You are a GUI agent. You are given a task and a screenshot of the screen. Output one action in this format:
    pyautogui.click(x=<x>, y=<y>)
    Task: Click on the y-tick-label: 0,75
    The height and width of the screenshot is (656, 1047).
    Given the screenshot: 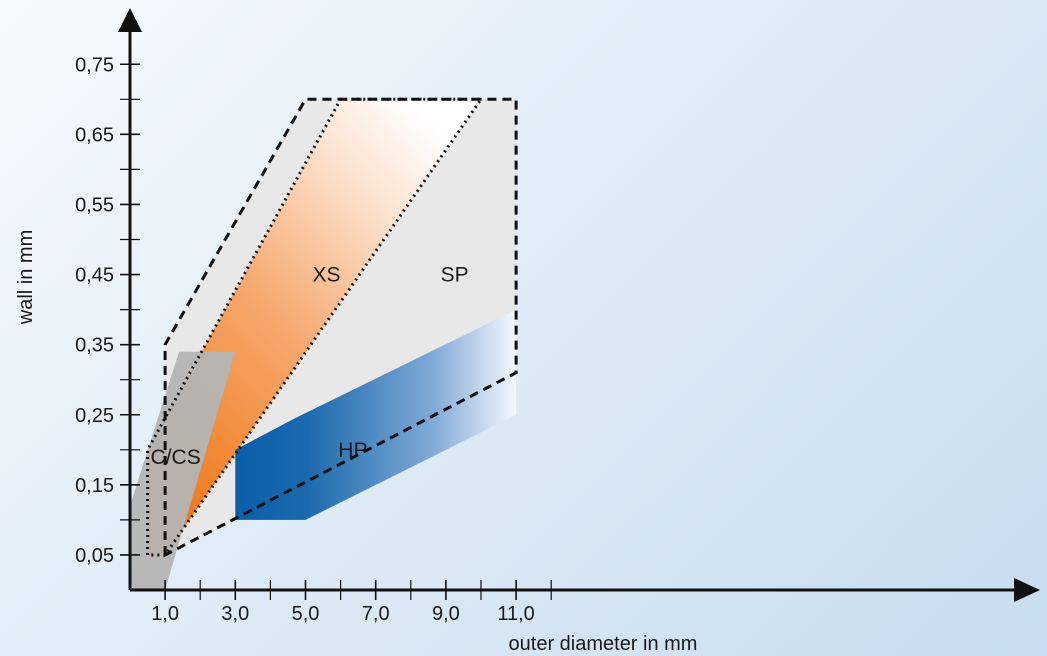 What is the action you would take?
    pyautogui.click(x=94, y=65)
    